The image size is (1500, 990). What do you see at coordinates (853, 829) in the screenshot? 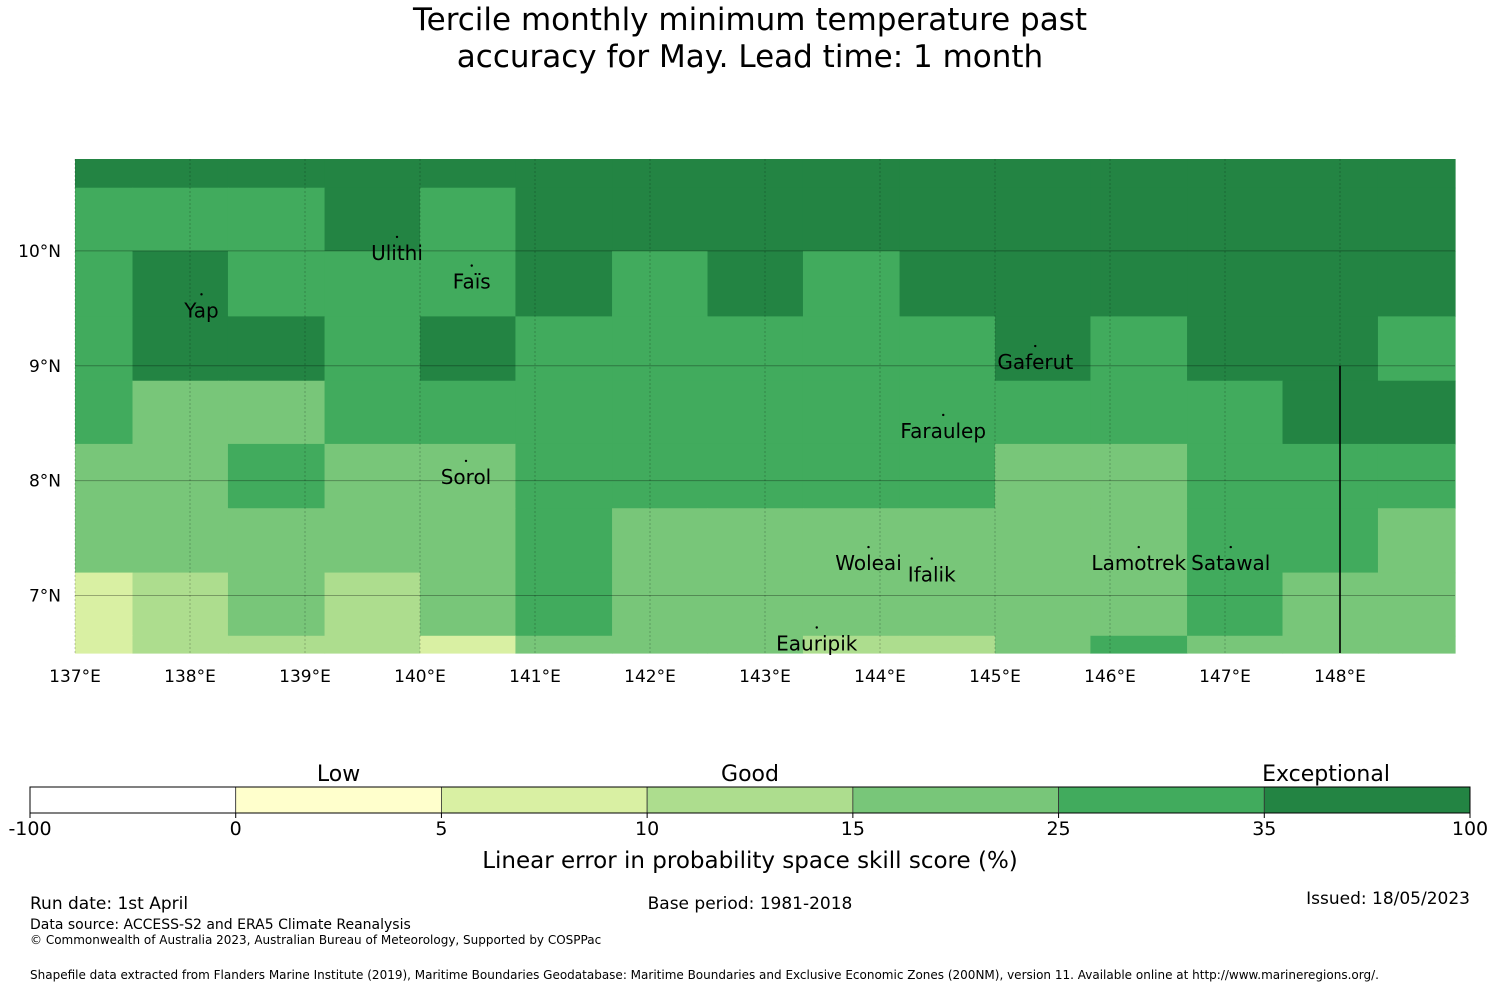
I see `colorbar-tick-label: 15` at bounding box center [853, 829].